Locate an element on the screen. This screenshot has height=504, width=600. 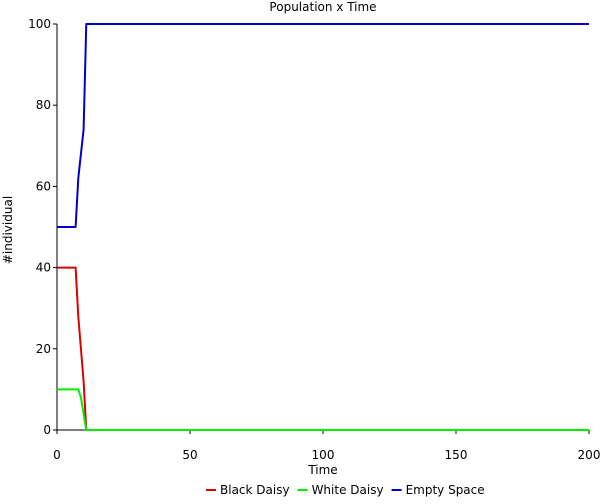
y-tick-label: 0 is located at coordinates (47, 430).